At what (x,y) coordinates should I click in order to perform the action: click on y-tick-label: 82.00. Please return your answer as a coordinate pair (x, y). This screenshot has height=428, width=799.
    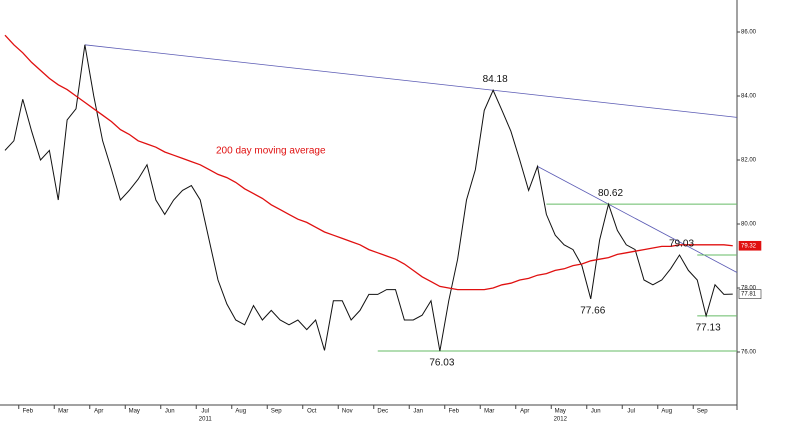
    Looking at the image, I should click on (749, 161).